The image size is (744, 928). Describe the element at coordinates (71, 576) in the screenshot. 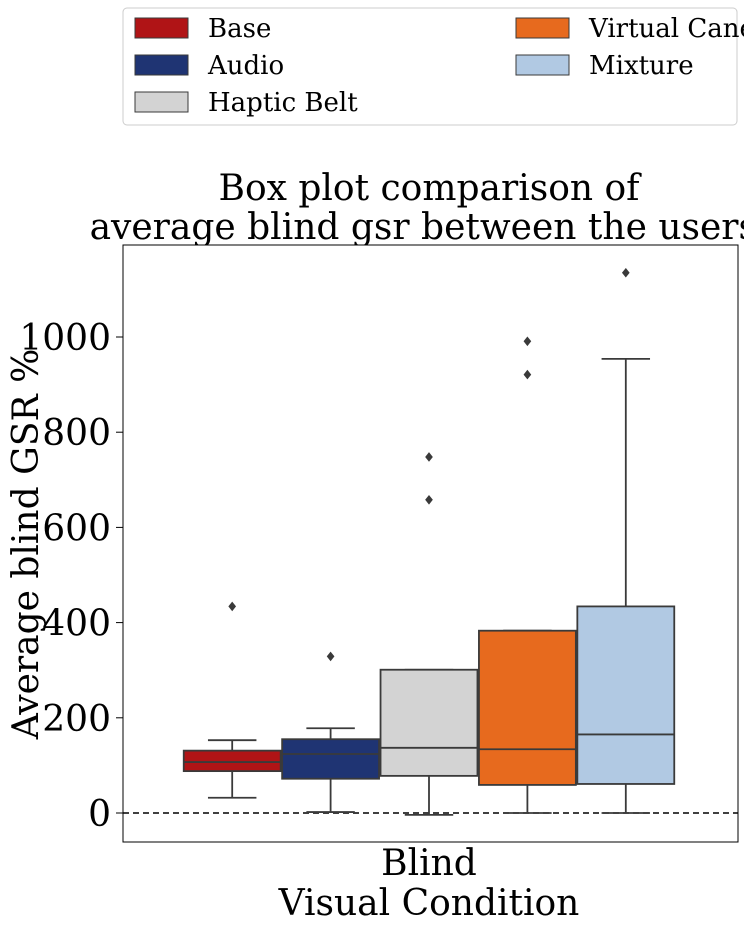

I see `y-axis: 0 200 400 600 800 1000` at that location.